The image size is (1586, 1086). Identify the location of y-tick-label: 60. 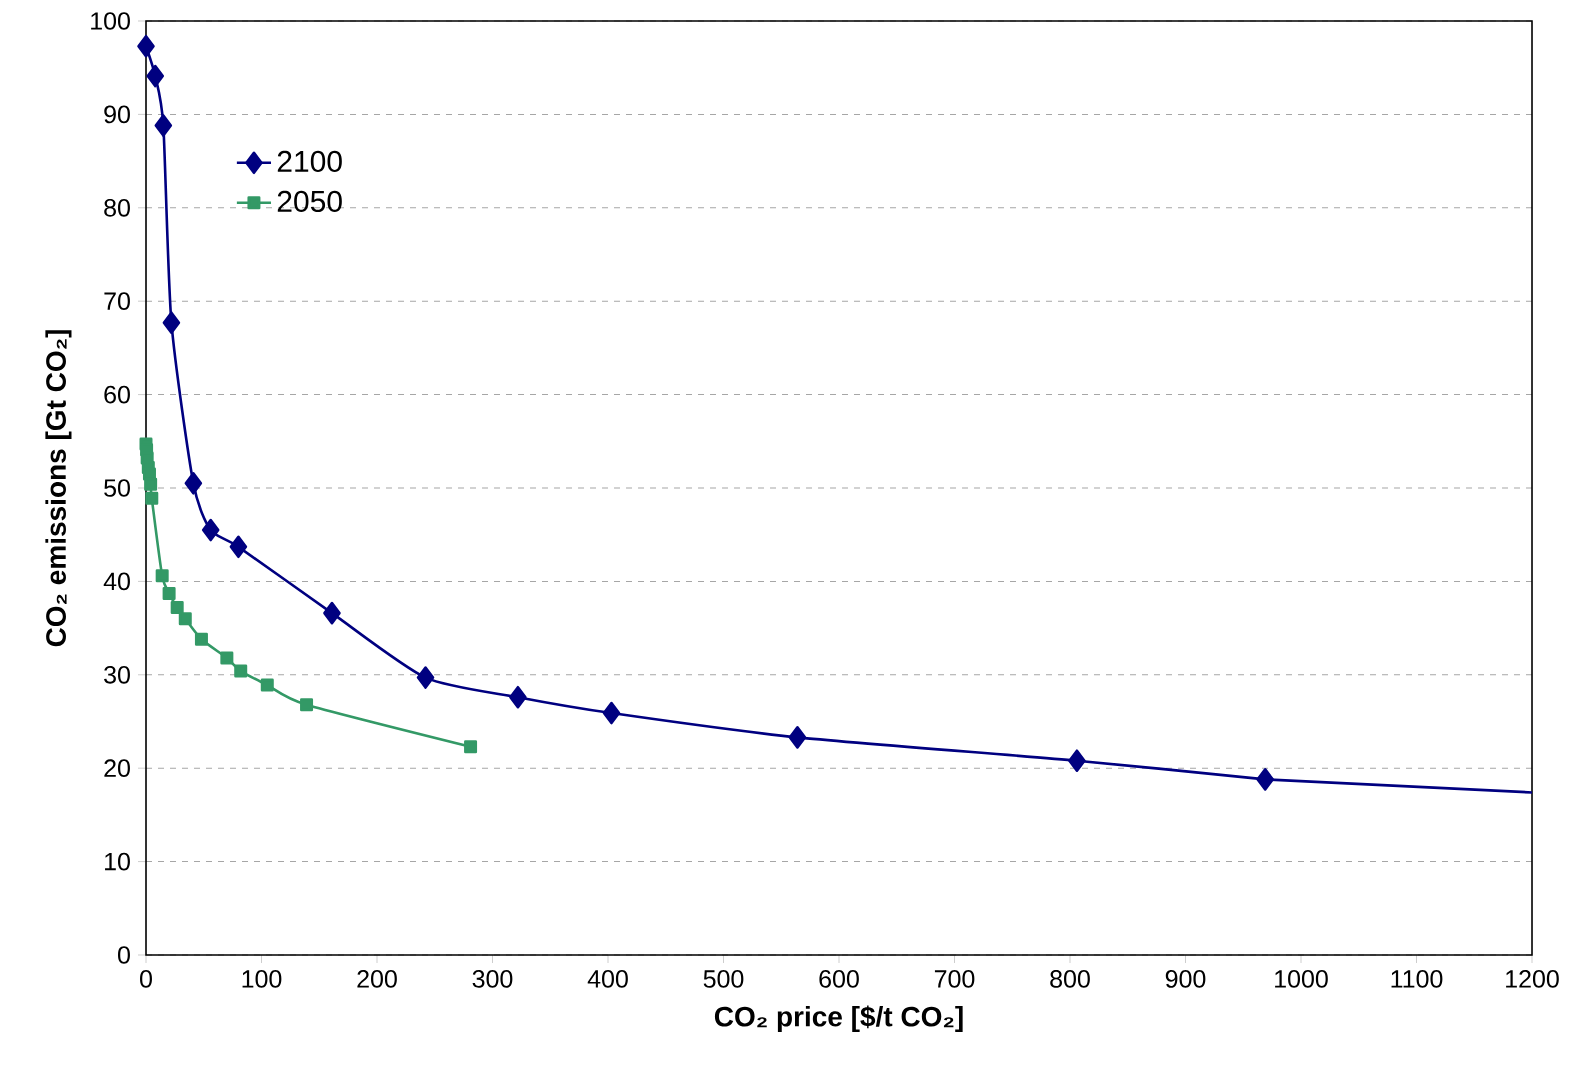
(117, 394).